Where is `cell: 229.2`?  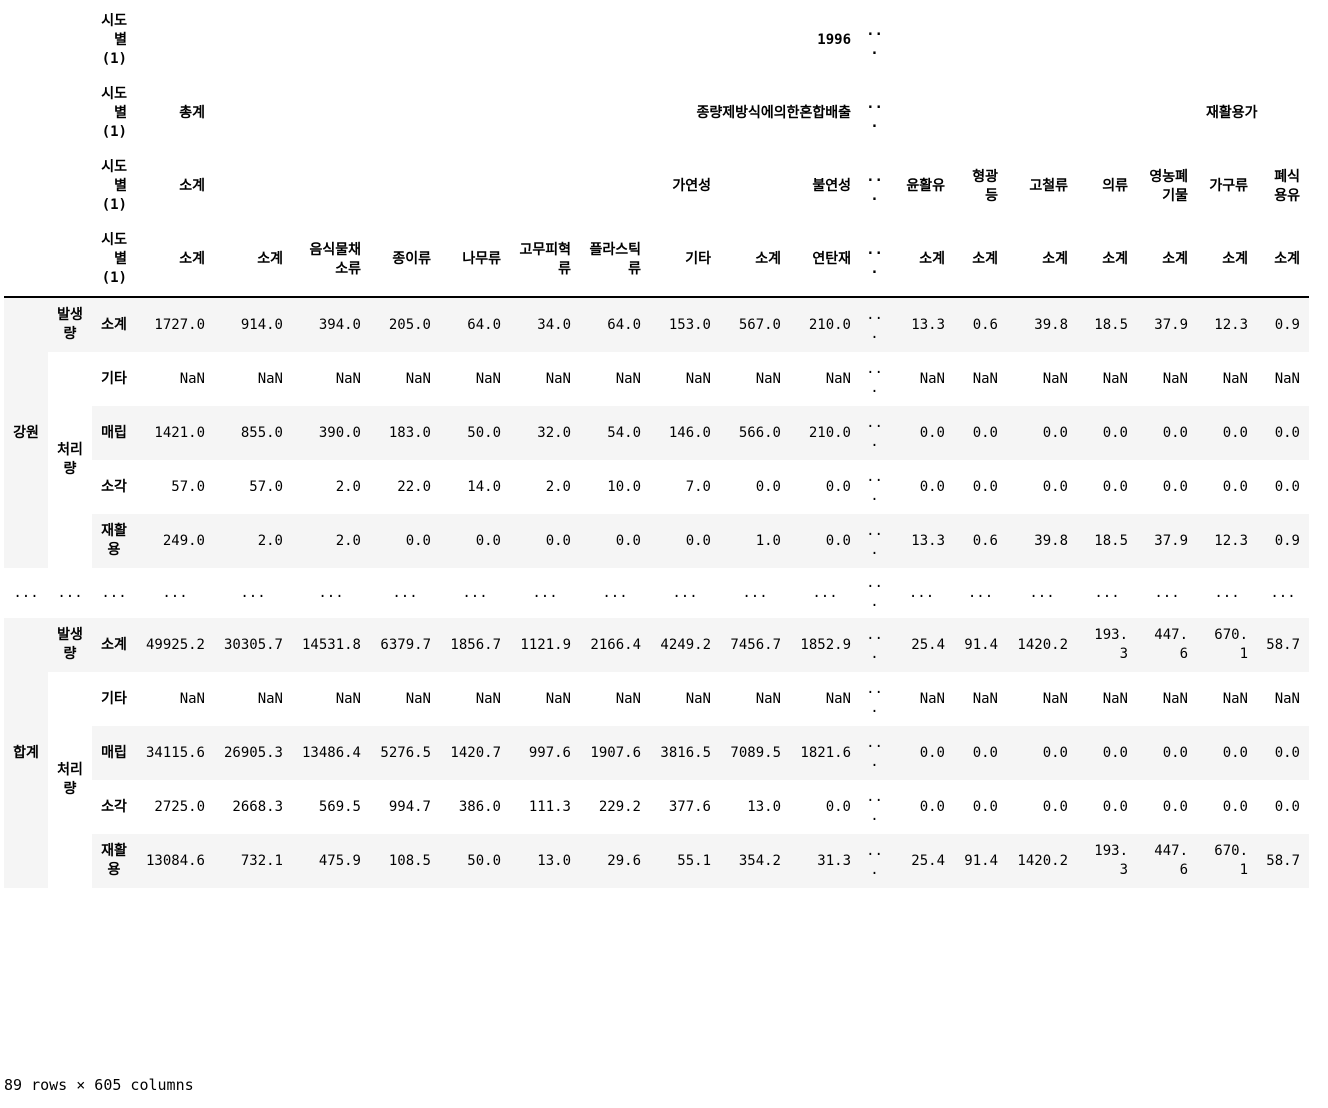
cell: 229.2 is located at coordinates (619, 806).